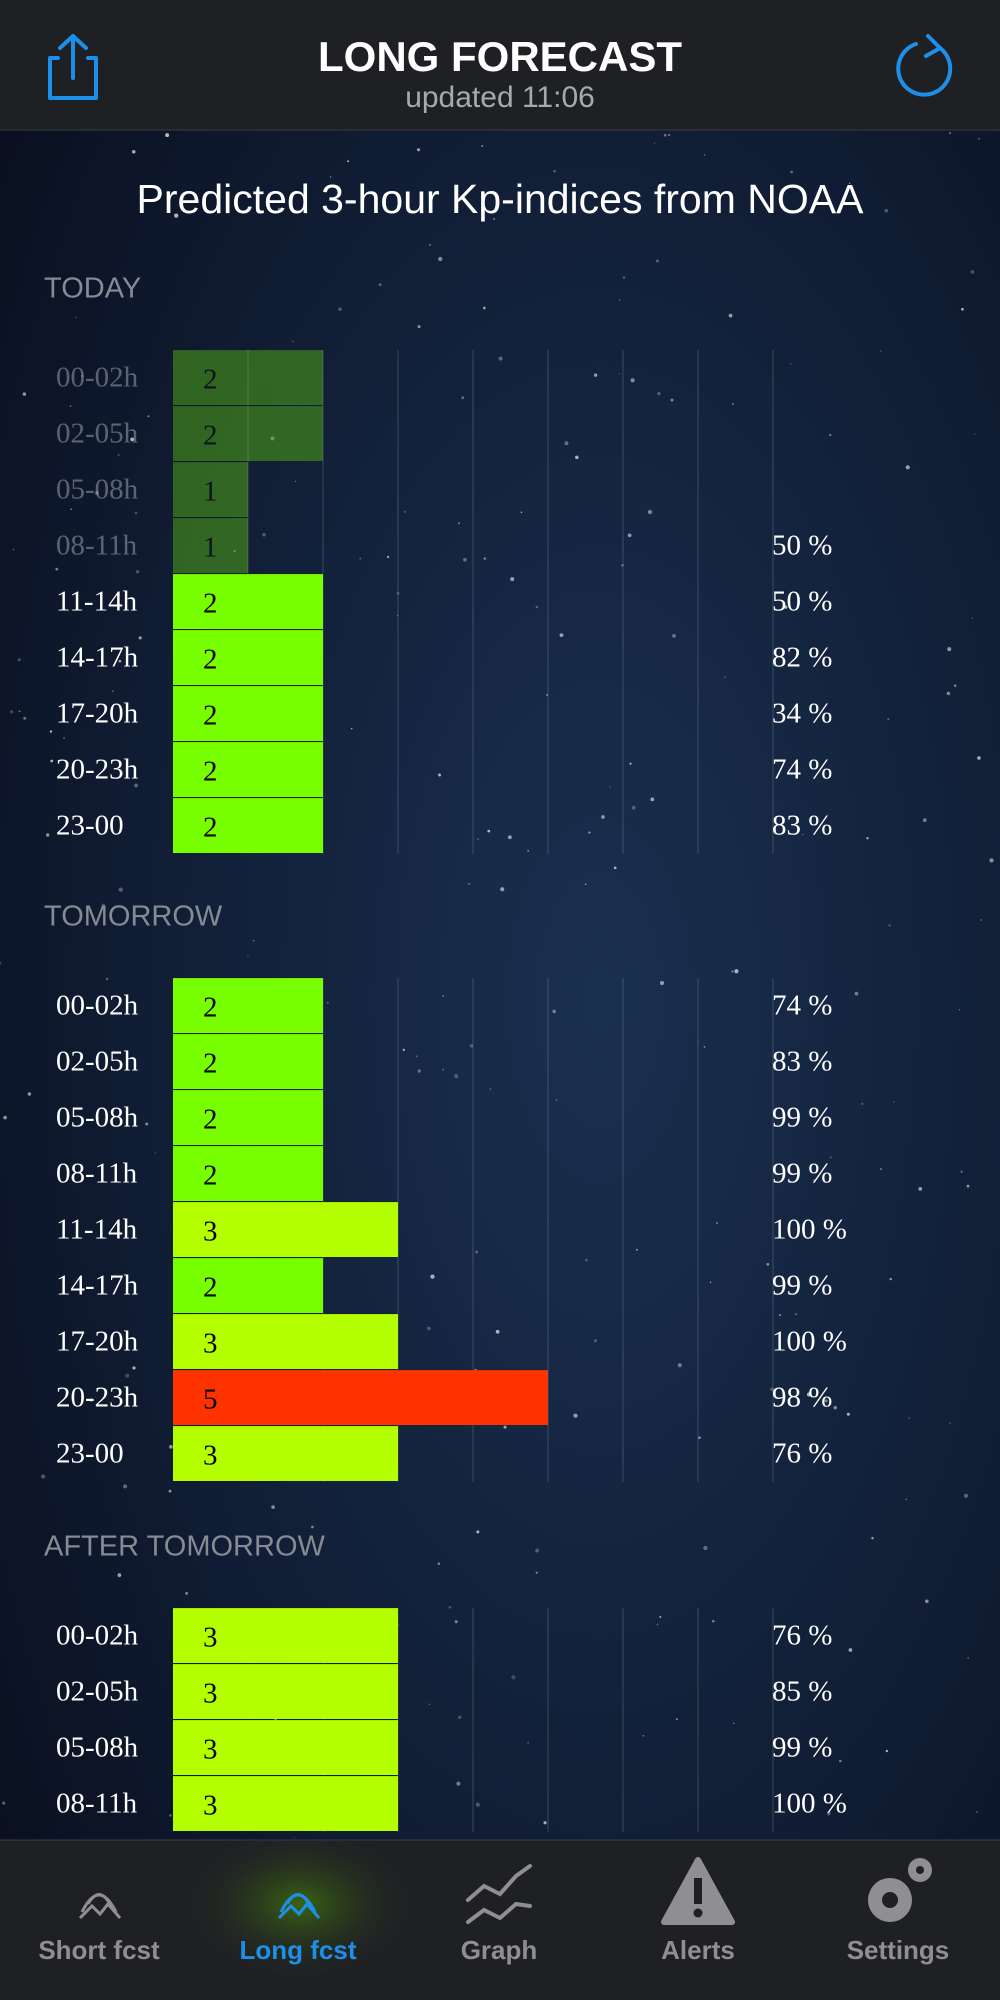  Describe the element at coordinates (189, 1005) in the screenshot. I see `forecast-row: 00-02h 2` at that location.